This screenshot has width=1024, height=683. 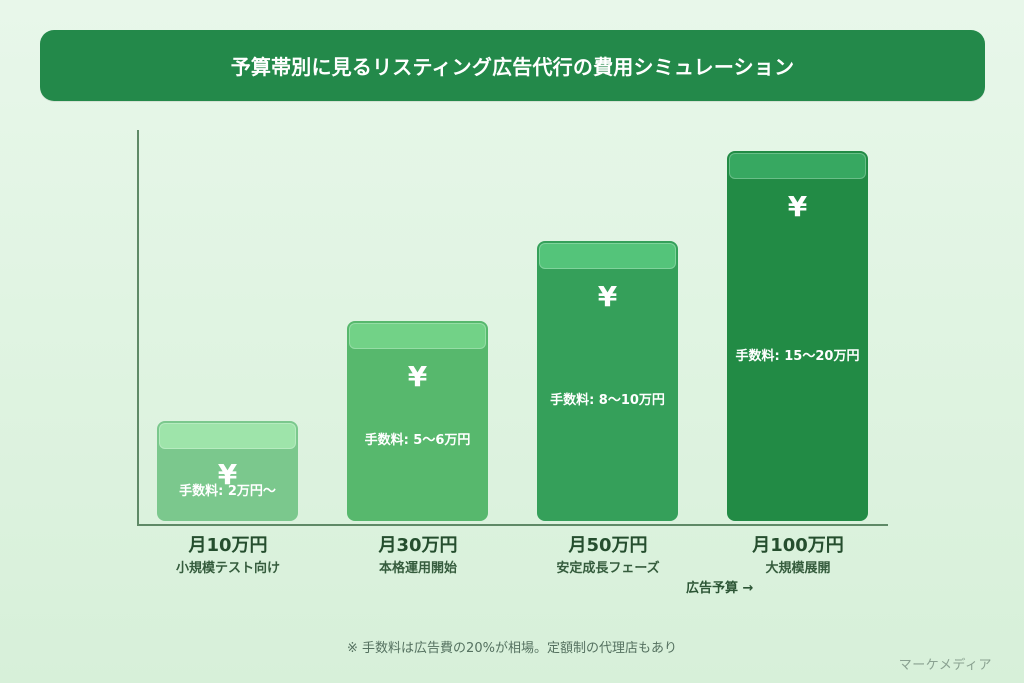 I want to click on bar-4: ¥ 手数料: 15〜20万円, so click(x=797, y=336).